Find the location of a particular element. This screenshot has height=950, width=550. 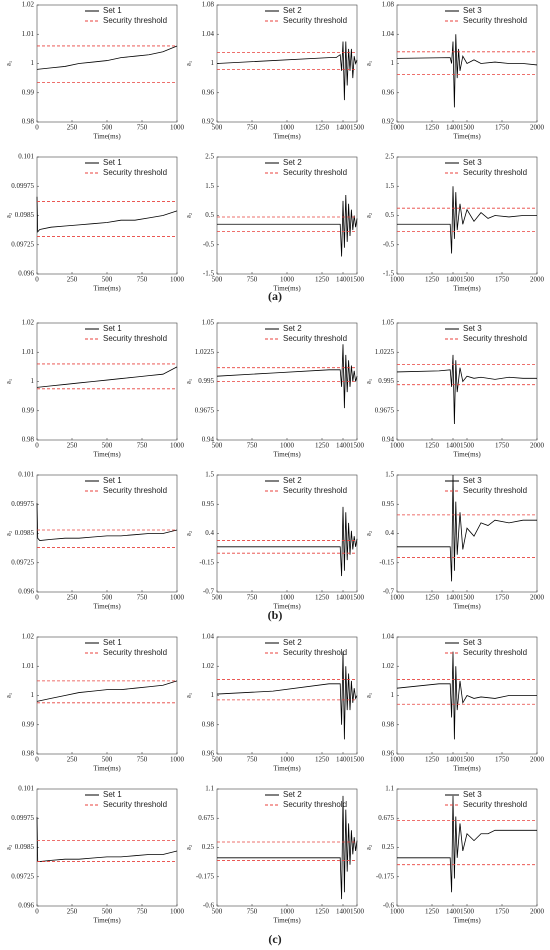

y-tick-label: -0.6 is located at coordinates (209, 906).